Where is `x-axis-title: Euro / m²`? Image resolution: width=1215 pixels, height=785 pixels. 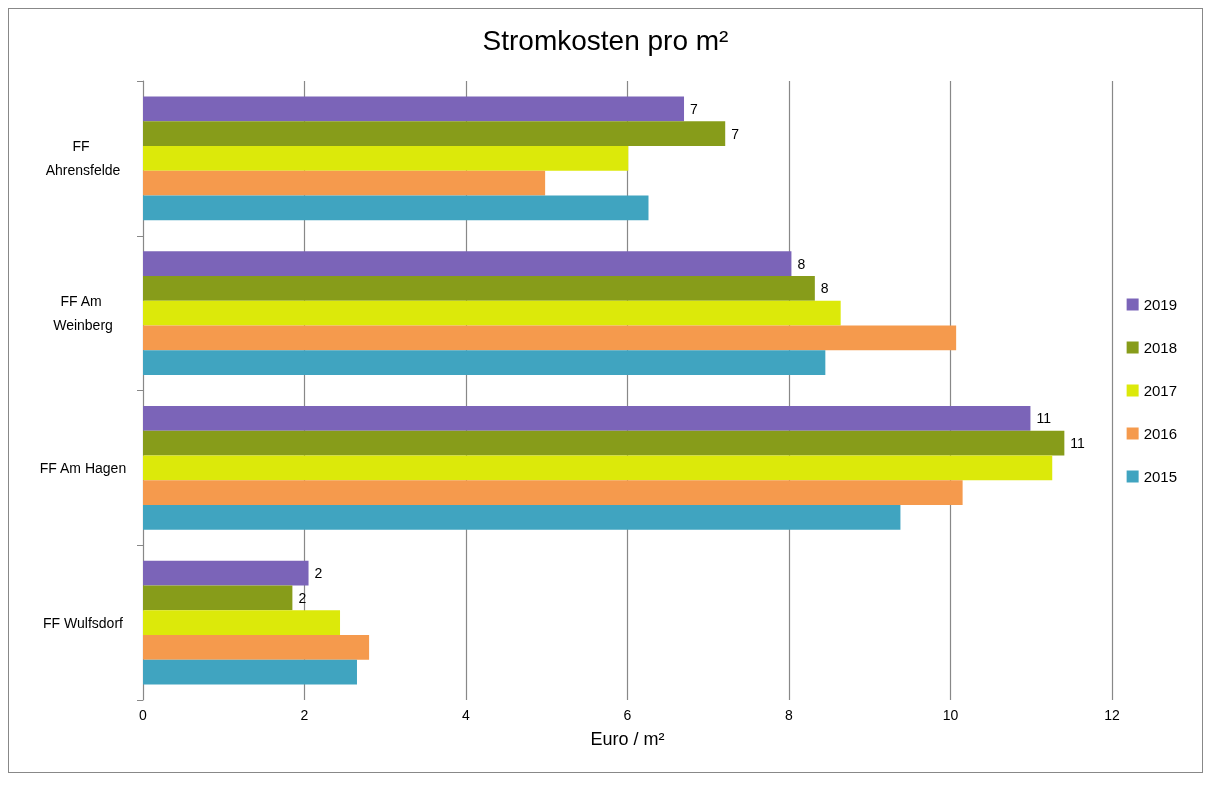
x-axis-title: Euro / m² is located at coordinates (627, 739).